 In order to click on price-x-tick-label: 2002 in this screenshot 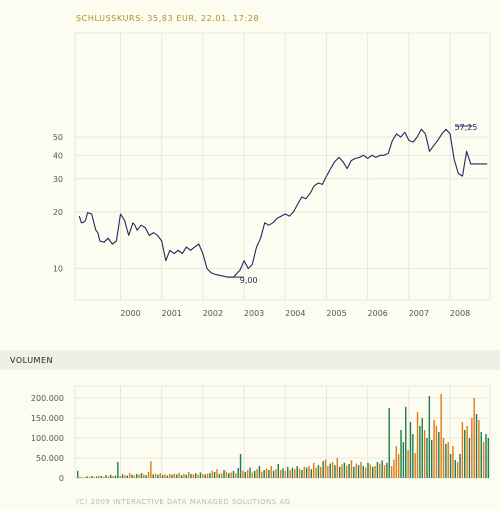, I will do `click(213, 313)`.